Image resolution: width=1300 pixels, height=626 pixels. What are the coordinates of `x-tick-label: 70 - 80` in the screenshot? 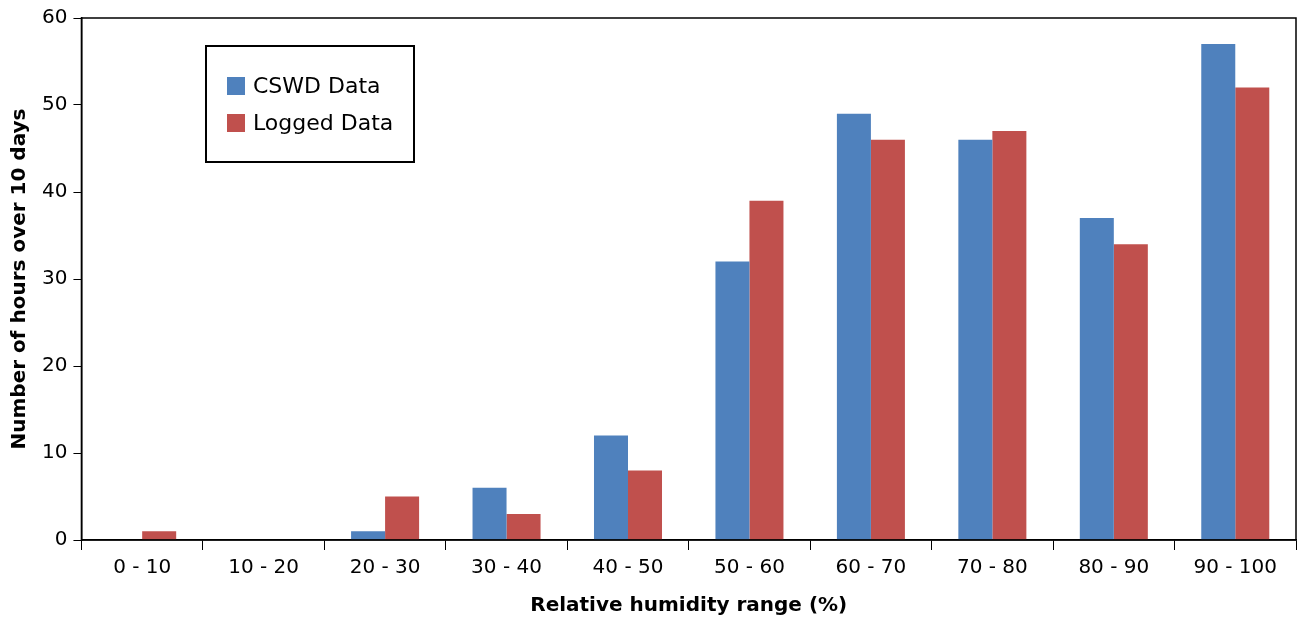 It's located at (992, 566).